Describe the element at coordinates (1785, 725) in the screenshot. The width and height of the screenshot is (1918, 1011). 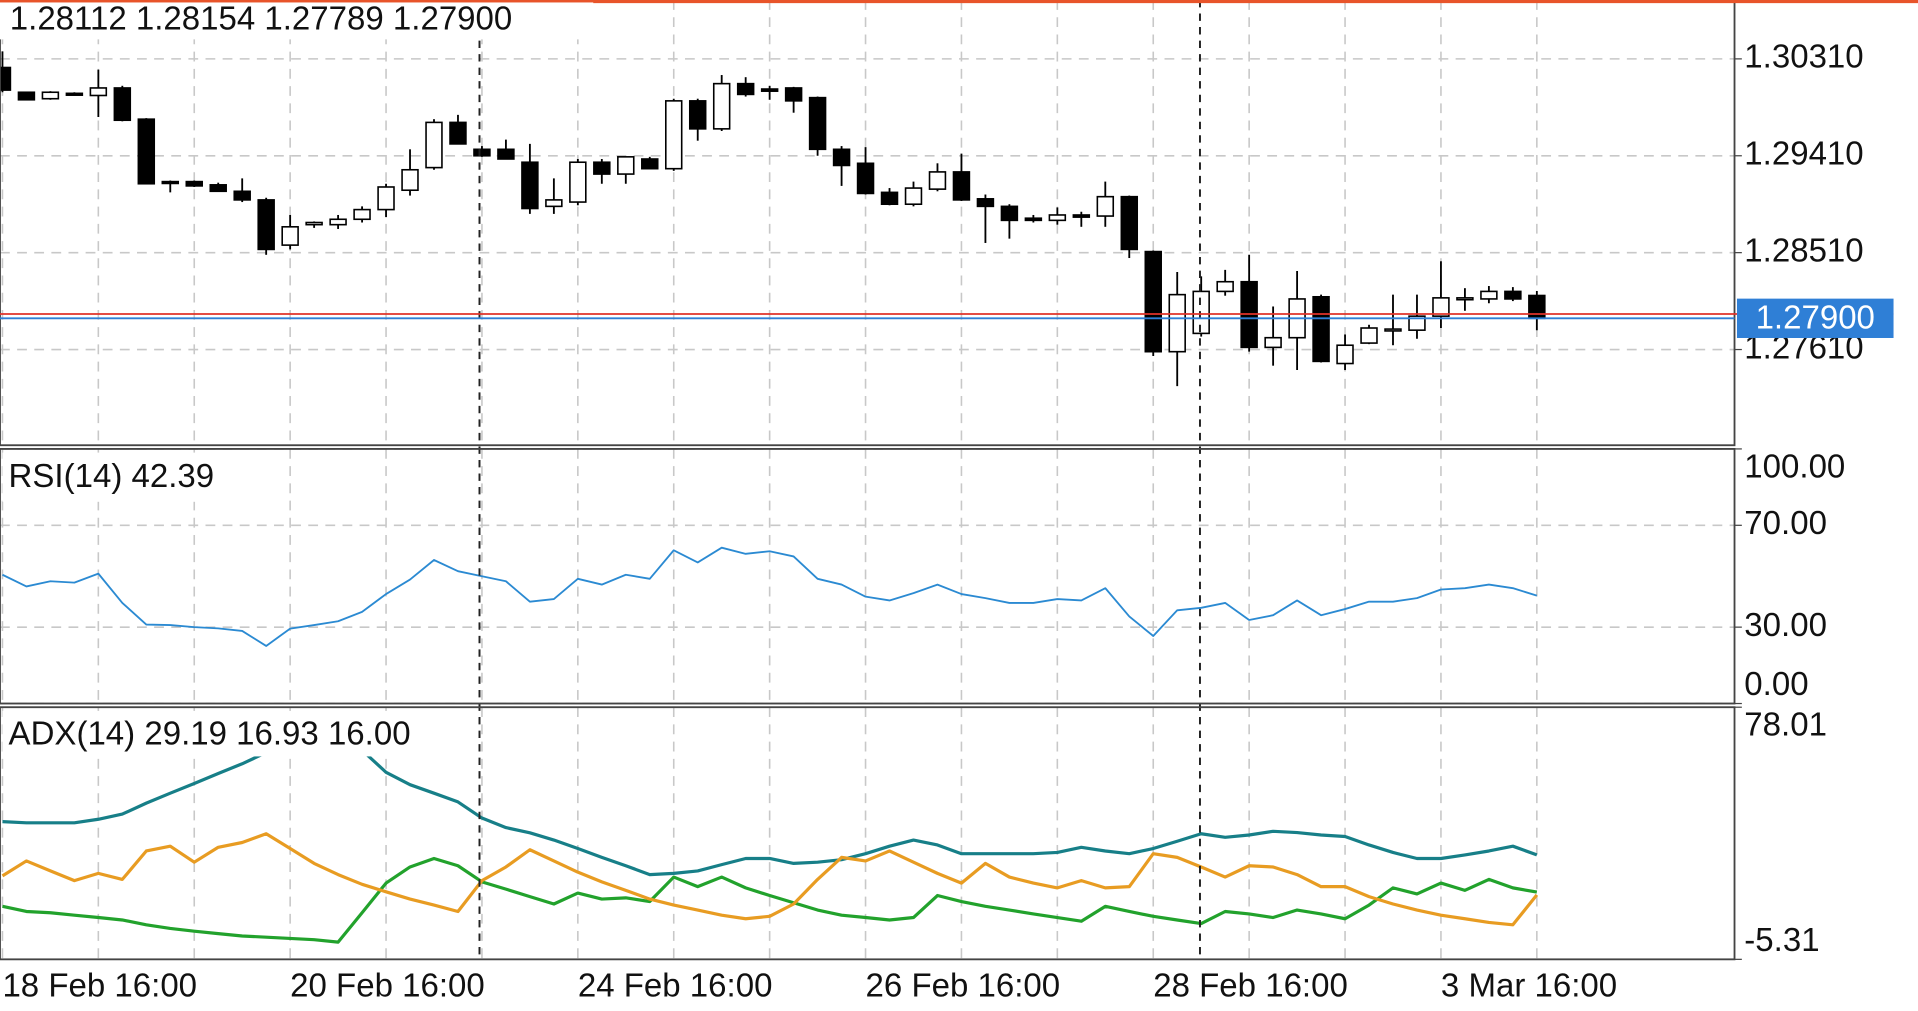
I see `y-tick-label: 78.01` at that location.